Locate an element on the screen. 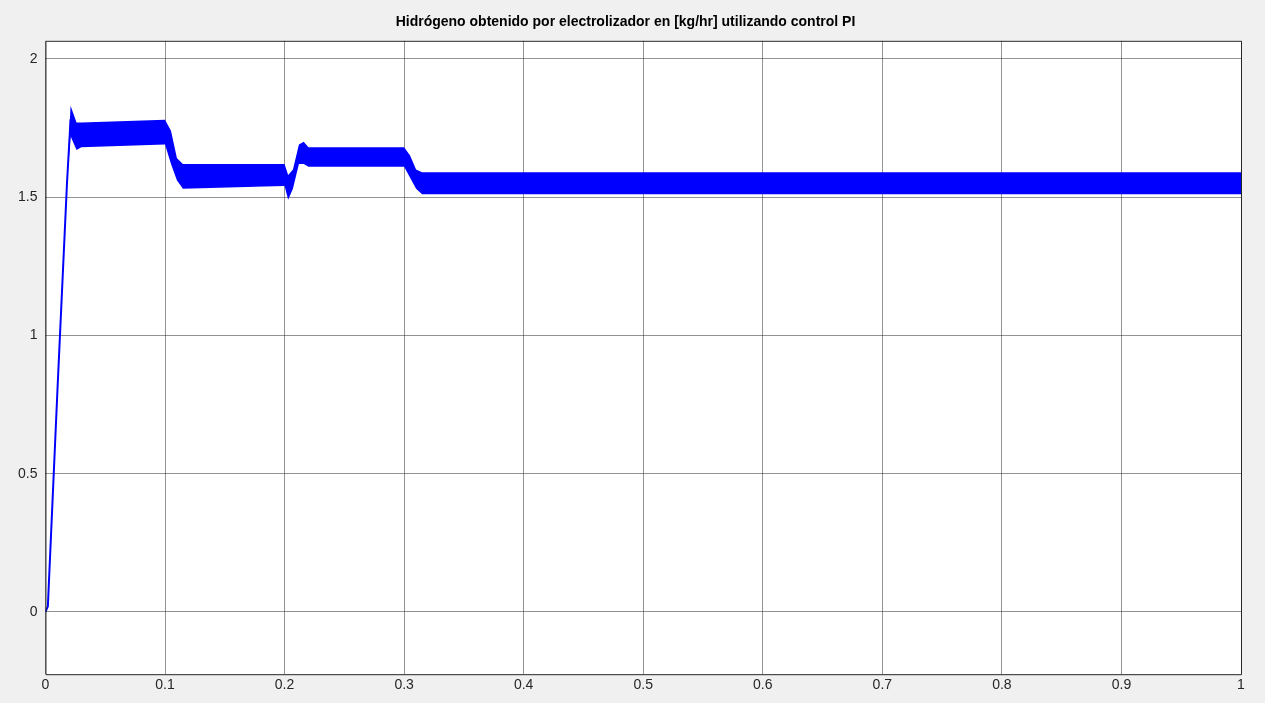 Image resolution: width=1265 pixels, height=703 pixels. y-tick-label: 0 is located at coordinates (33, 610).